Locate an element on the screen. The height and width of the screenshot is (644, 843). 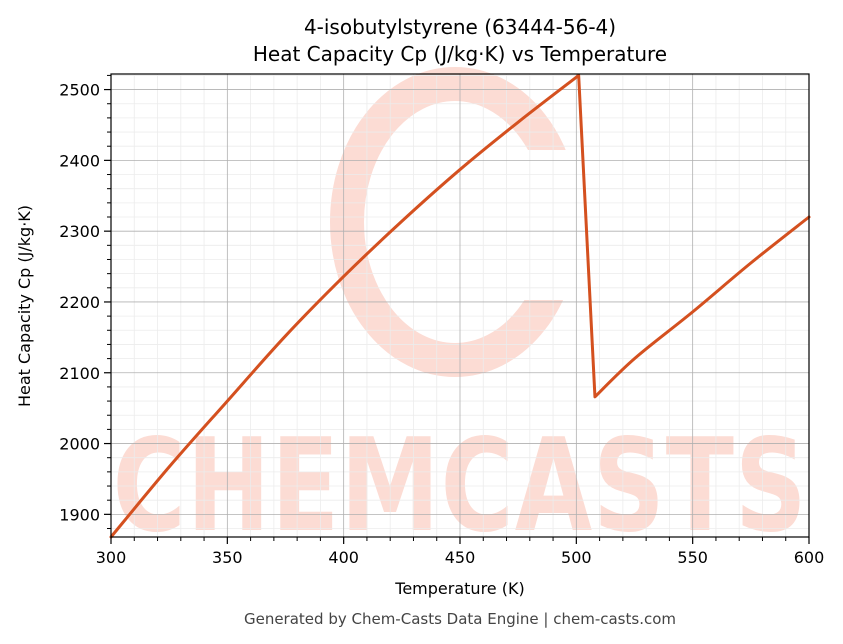
y-tick-label: 2500 is located at coordinates (79, 90).